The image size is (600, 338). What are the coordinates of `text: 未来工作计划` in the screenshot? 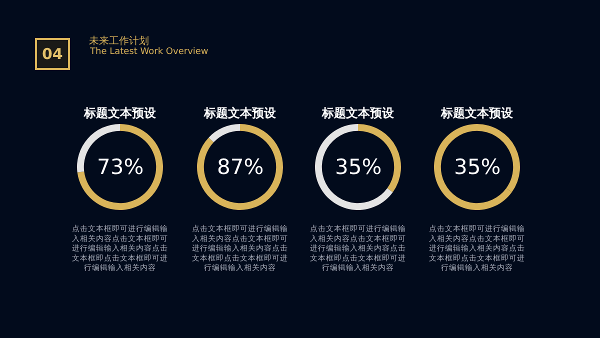 It's located at (119, 41).